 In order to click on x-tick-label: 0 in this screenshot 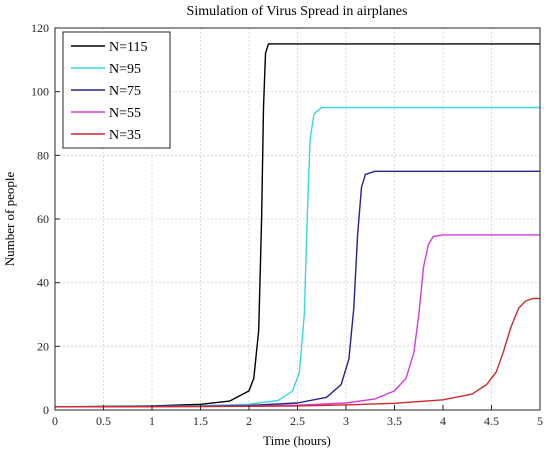, I will do `click(55, 421)`.